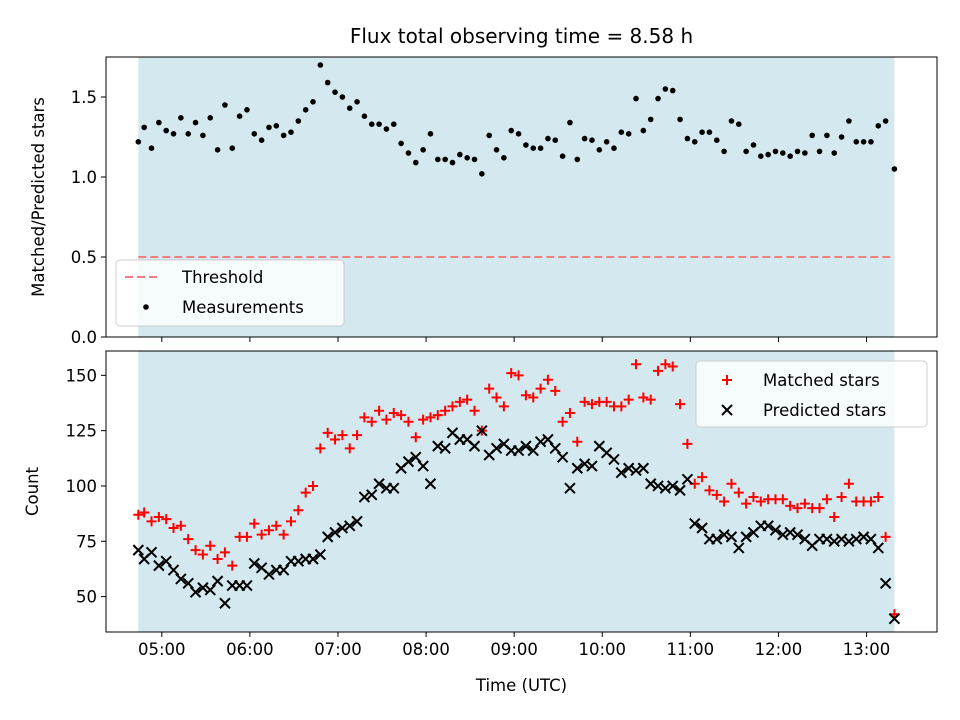 Image resolution: width=960 pixels, height=720 pixels. What do you see at coordinates (162, 649) in the screenshot?
I see `x-tick-label: 05:00` at bounding box center [162, 649].